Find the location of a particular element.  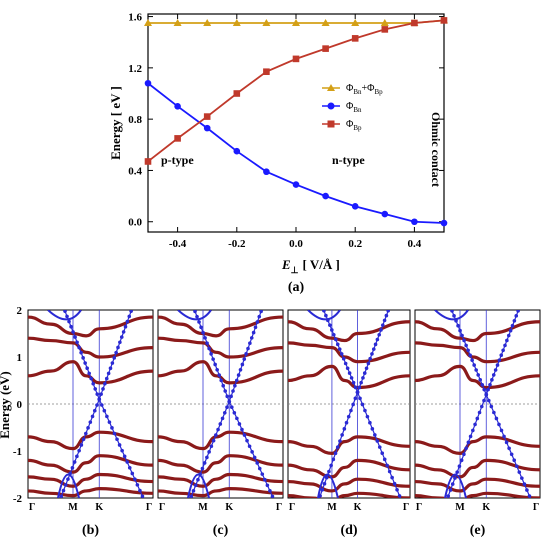

panel-label-a: (a) is located at coordinates (296, 287).